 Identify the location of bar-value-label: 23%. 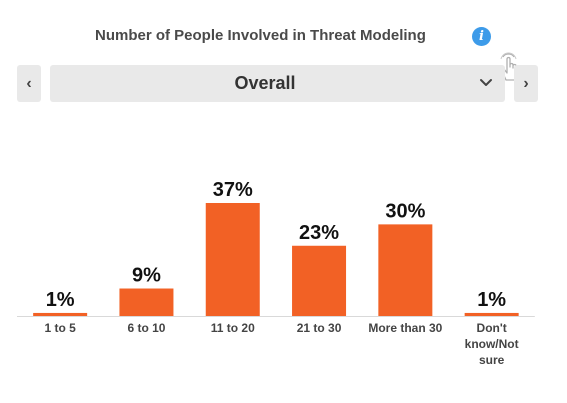
(319, 233).